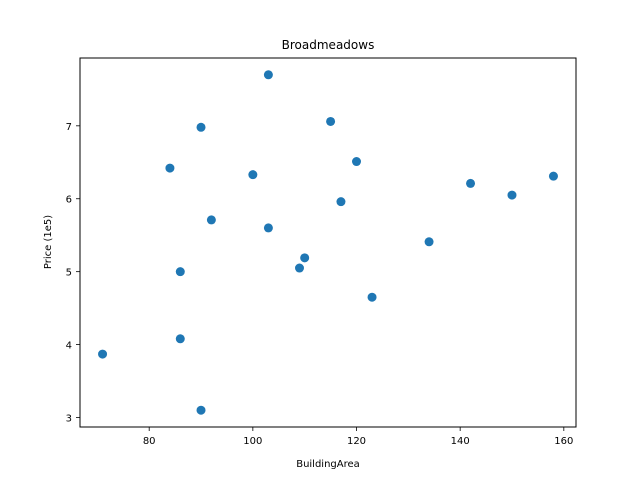 The width and height of the screenshot is (640, 480). I want to click on y-tick-label-1: 4, so click(69, 346).